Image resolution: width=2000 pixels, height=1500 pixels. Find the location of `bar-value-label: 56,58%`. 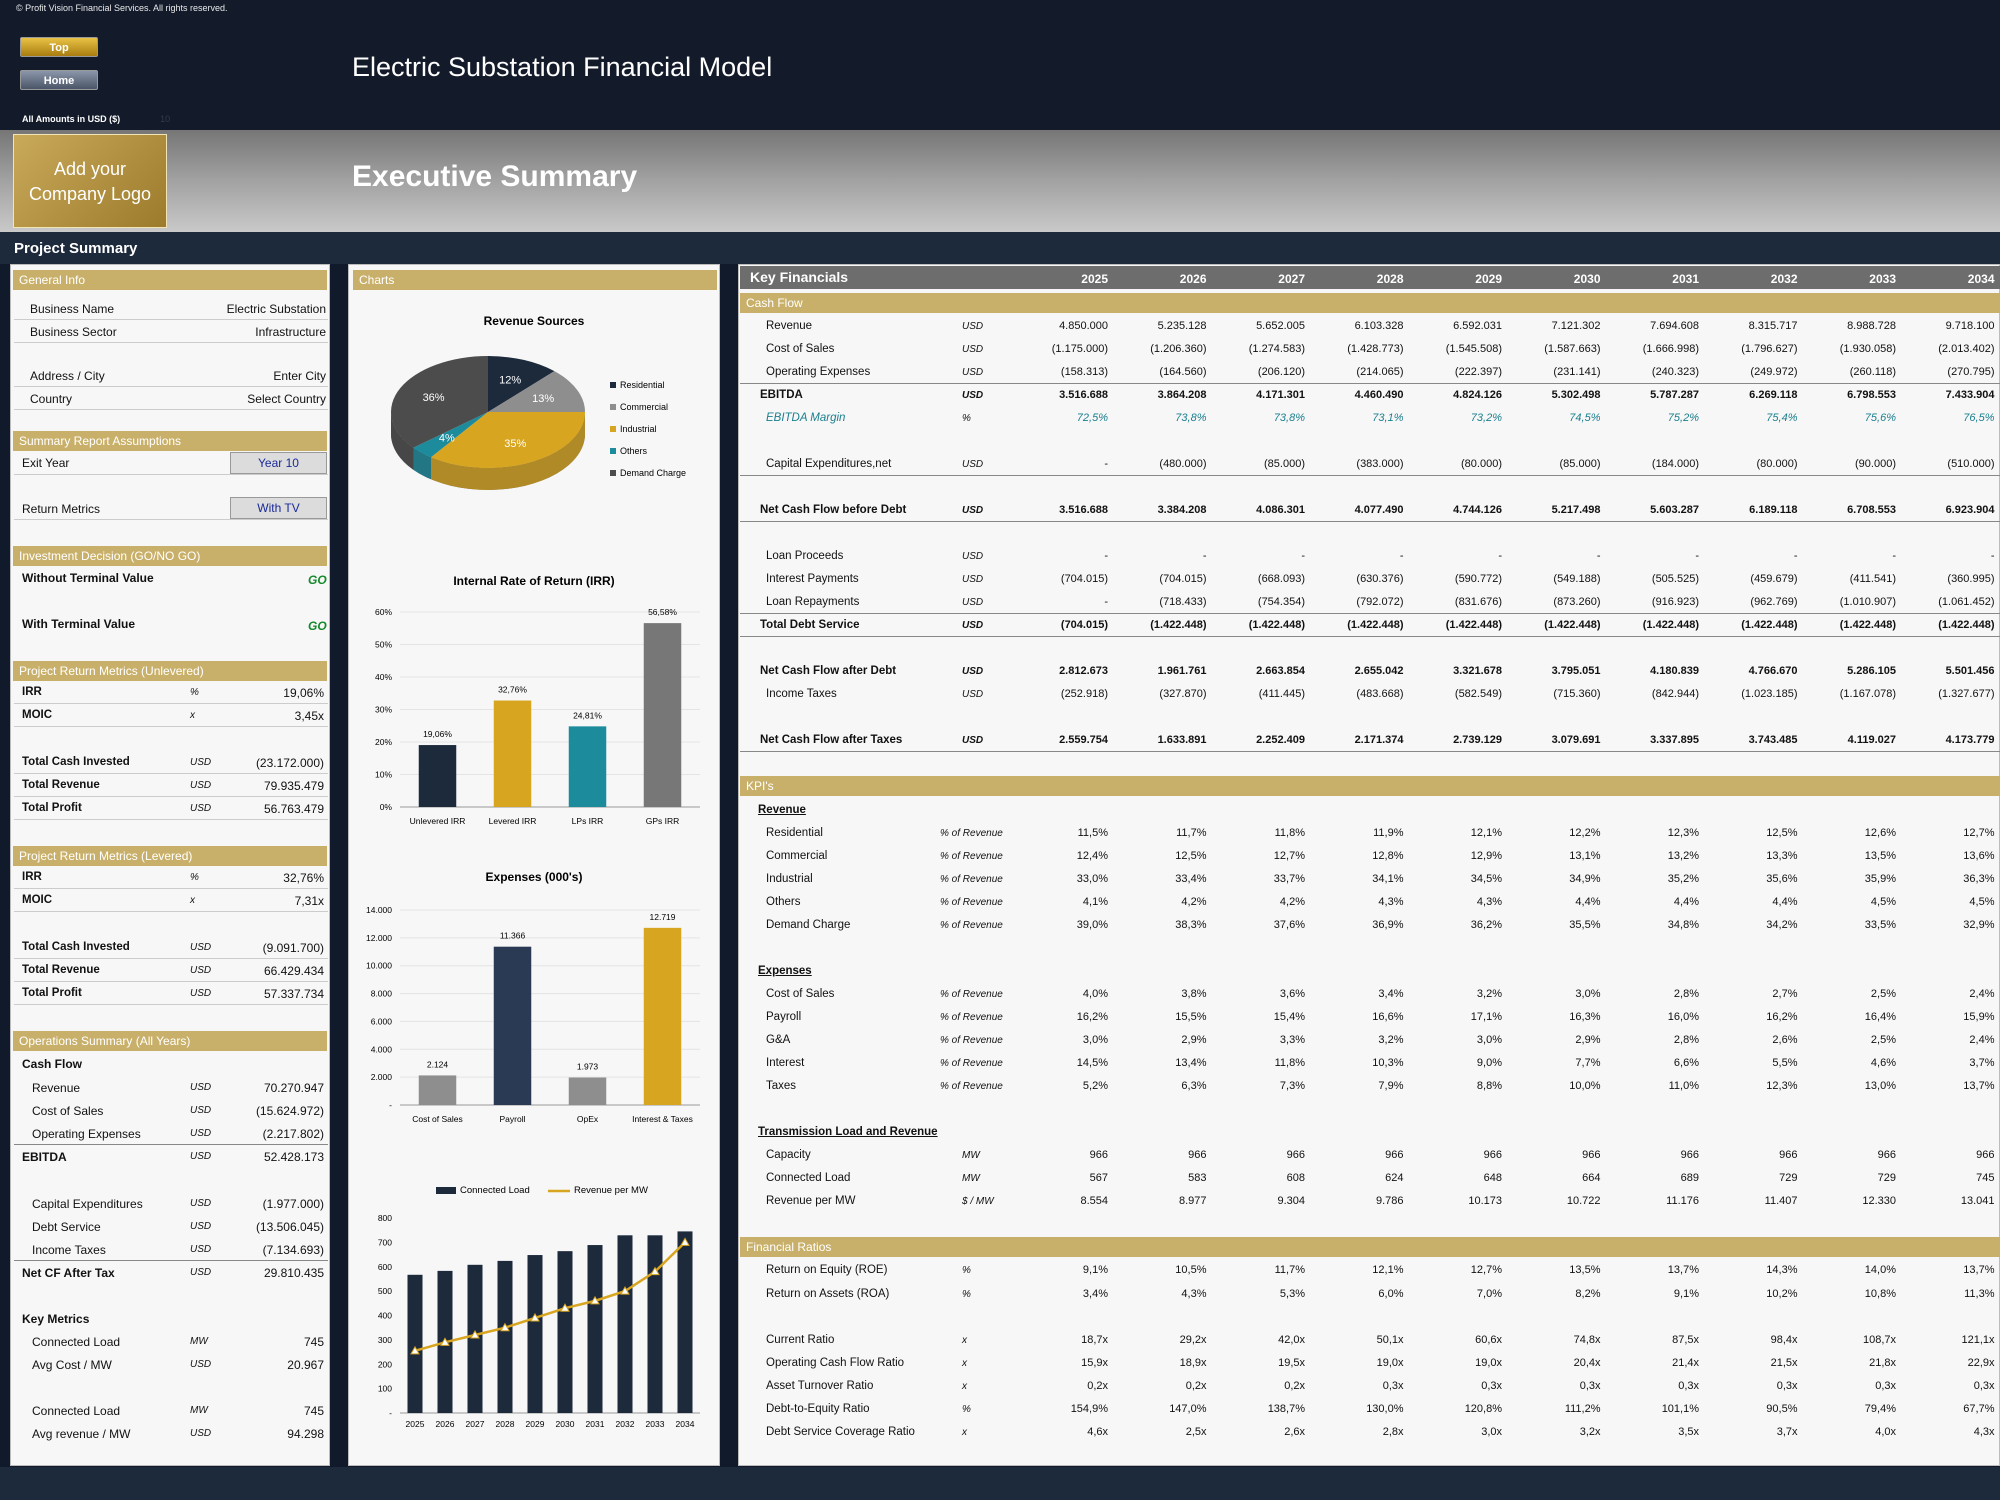

bar-value-label: 56,58% is located at coordinates (662, 612).